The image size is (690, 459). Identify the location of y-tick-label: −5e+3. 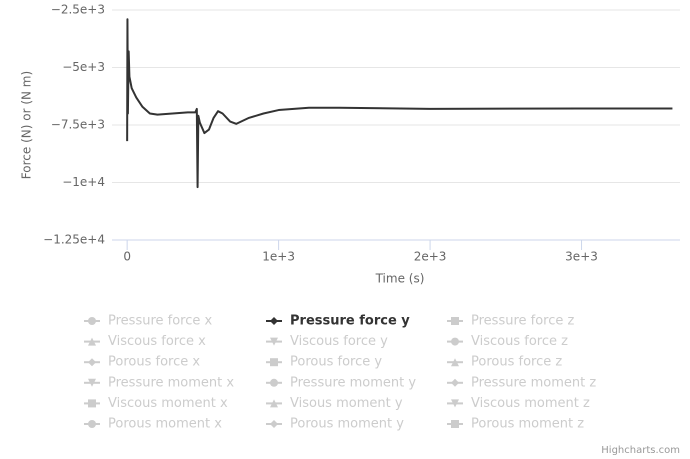
(83, 67).